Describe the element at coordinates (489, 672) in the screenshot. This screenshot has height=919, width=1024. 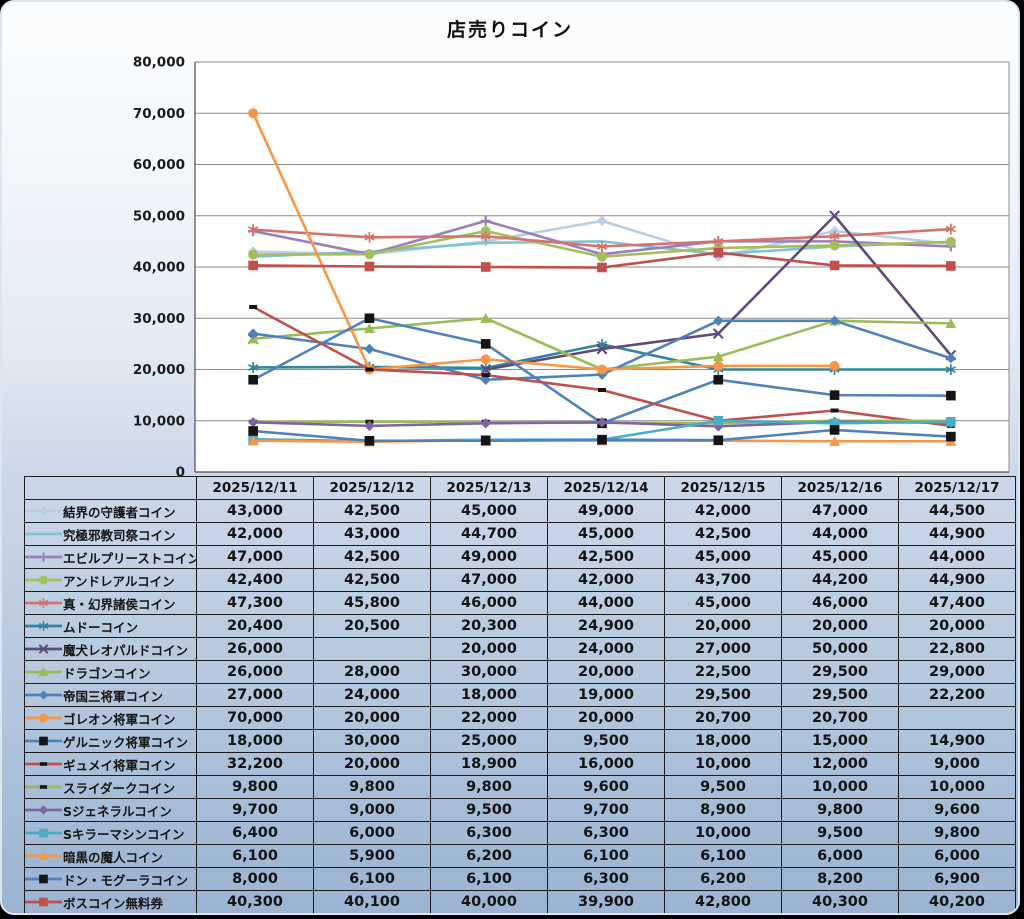
I see `value-cell: 30,000` at that location.